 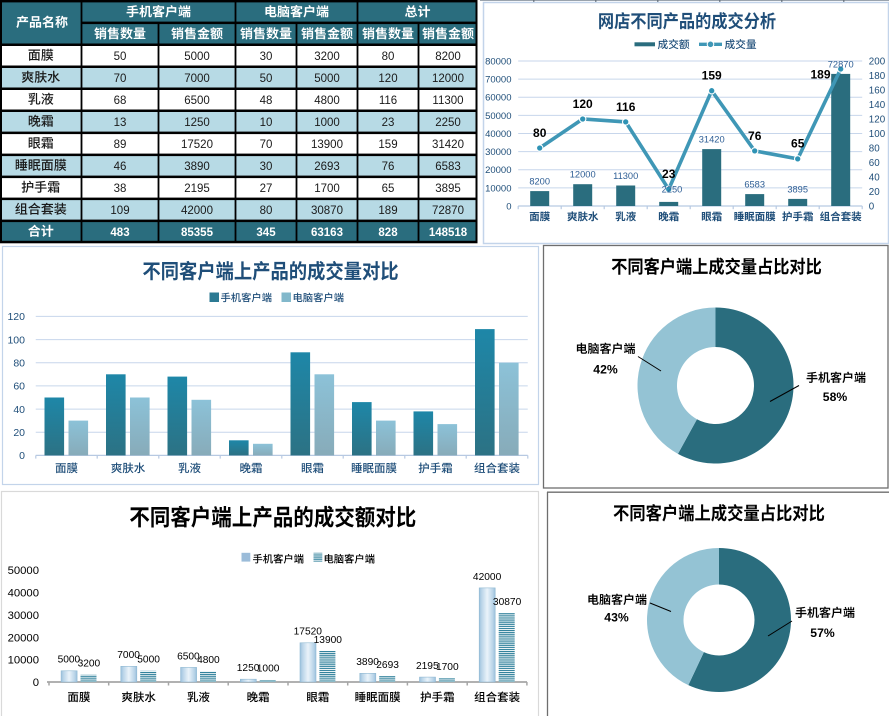 What do you see at coordinates (498, 116) in the screenshot?
I see `svg-text: 50000` at bounding box center [498, 116].